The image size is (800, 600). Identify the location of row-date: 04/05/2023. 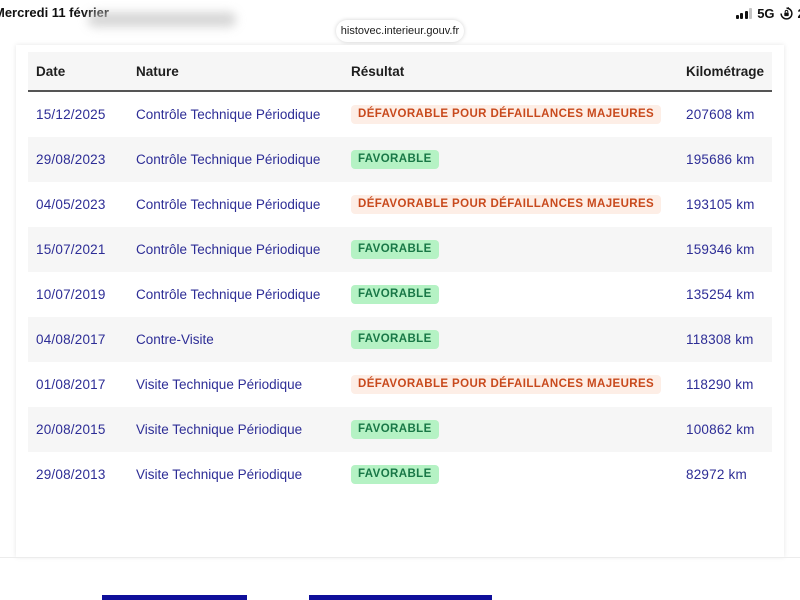
(71, 204).